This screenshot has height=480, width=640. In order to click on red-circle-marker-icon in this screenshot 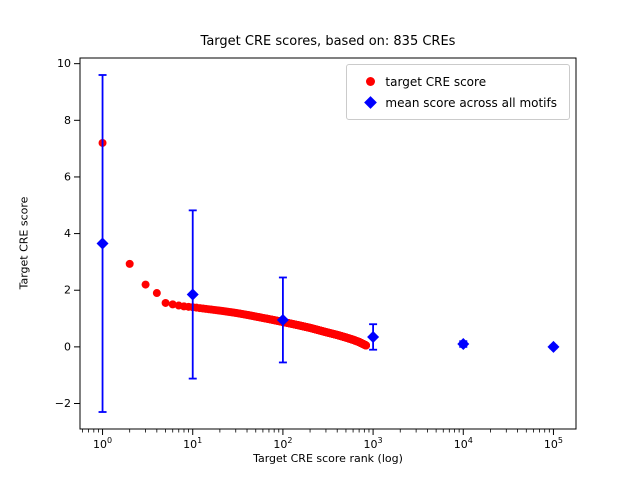, I will do `click(370, 81)`.